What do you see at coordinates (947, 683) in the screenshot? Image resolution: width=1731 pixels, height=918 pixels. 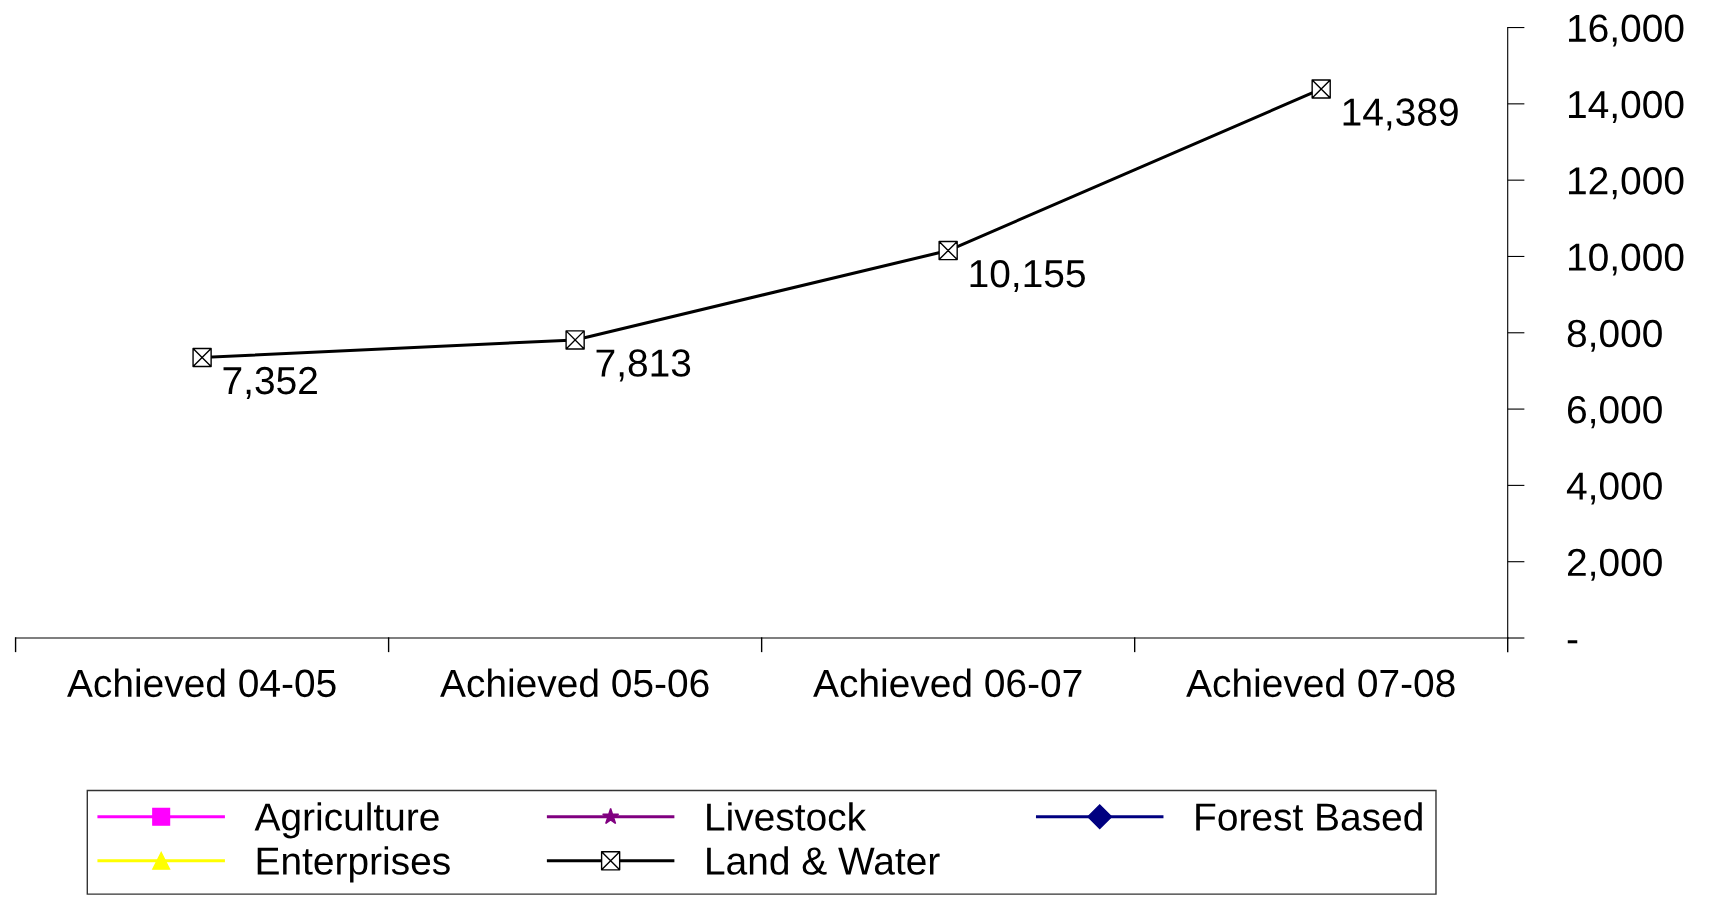 I see `x-tick-label: Achieved 06-07` at bounding box center [947, 683].